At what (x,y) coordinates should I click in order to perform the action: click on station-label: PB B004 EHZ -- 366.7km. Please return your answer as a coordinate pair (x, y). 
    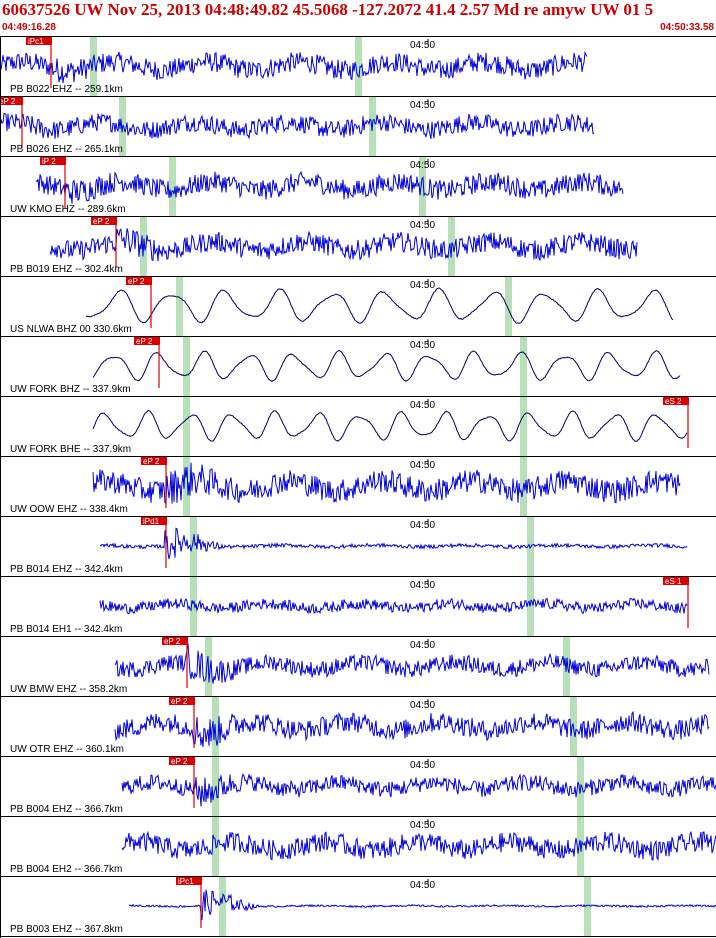
    Looking at the image, I should click on (66, 809).